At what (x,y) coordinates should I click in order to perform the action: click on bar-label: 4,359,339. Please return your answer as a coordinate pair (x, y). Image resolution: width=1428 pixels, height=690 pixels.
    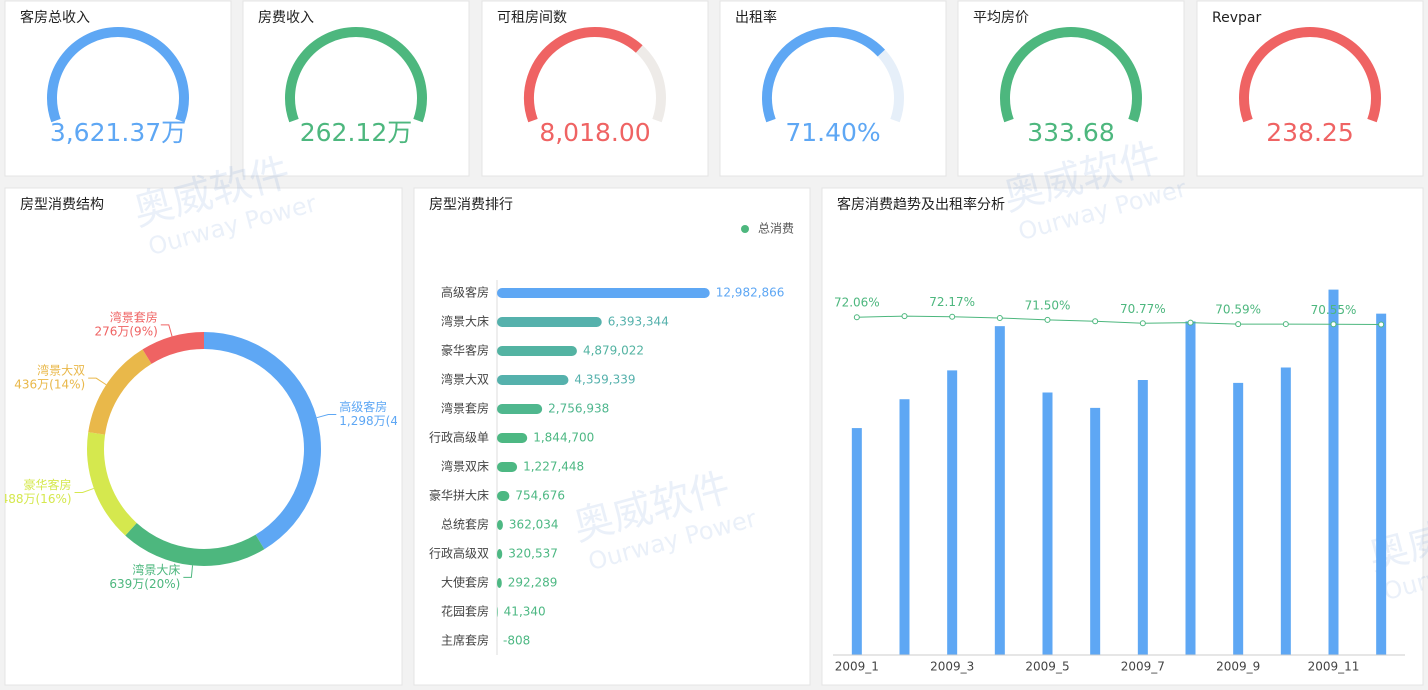
    Looking at the image, I should click on (604, 380).